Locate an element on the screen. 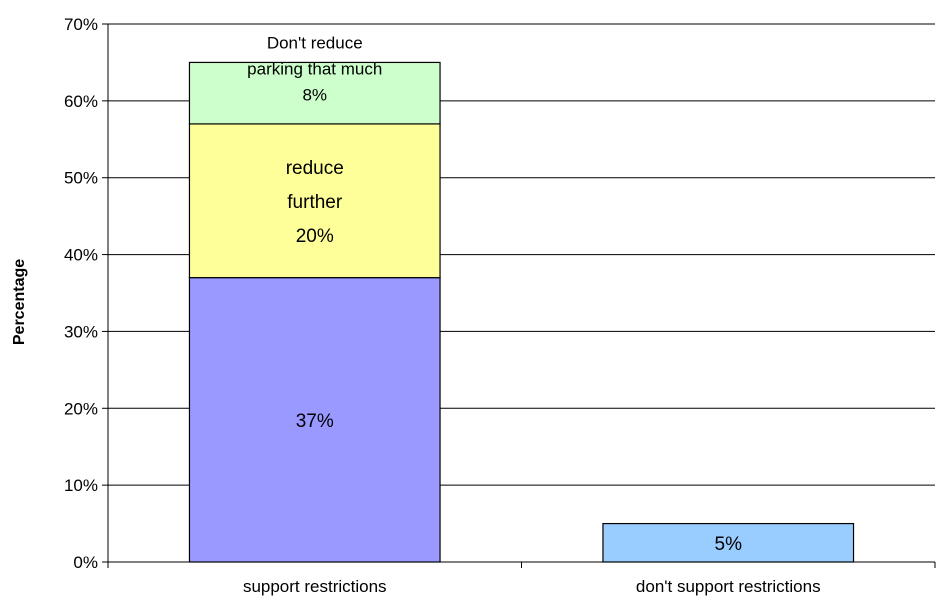 This screenshot has height=606, width=945. y-axis-label: Percentage is located at coordinates (19, 302).